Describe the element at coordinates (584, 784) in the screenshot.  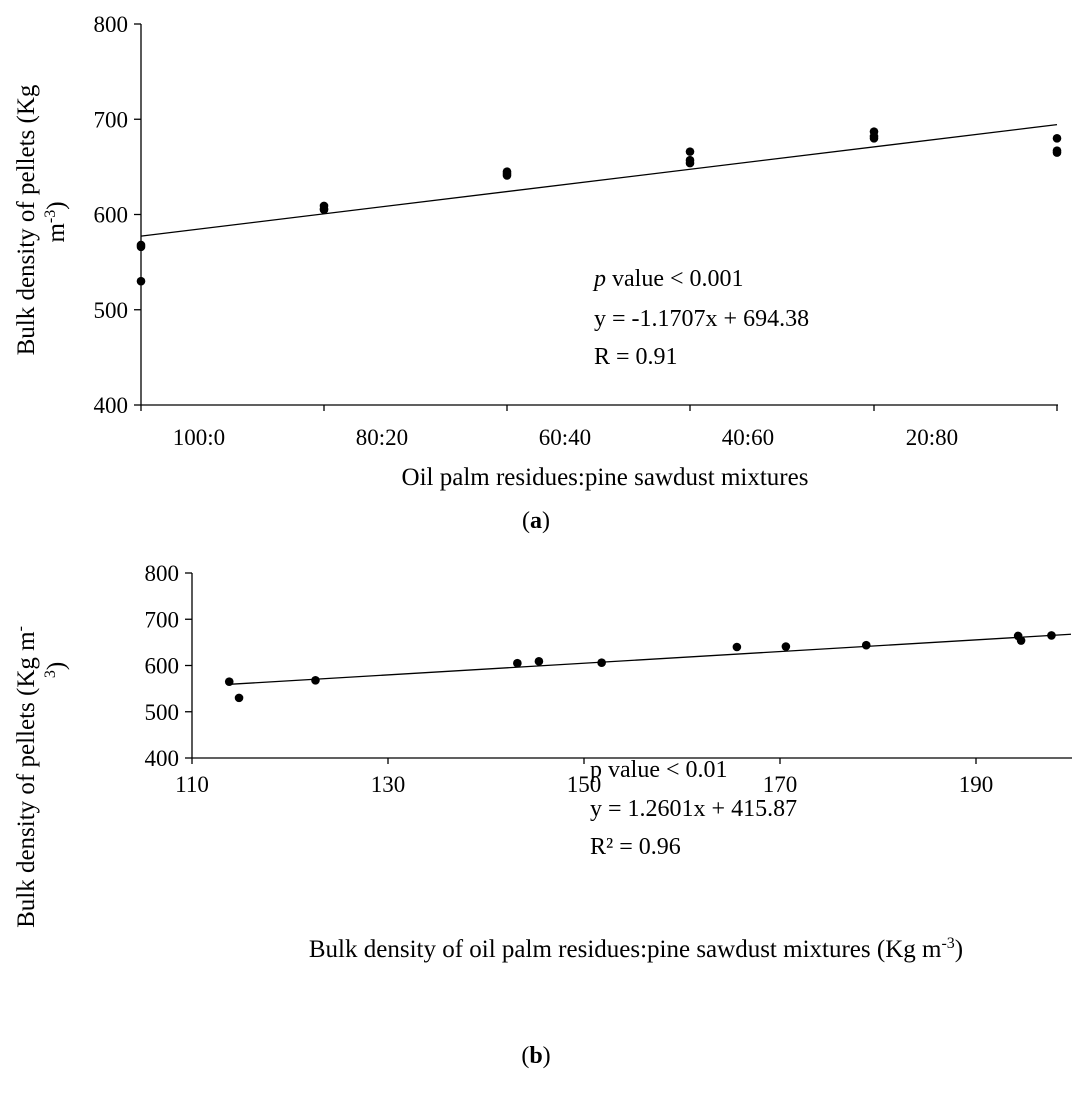
I see `panel-b-x-tick-label: 150` at that location.